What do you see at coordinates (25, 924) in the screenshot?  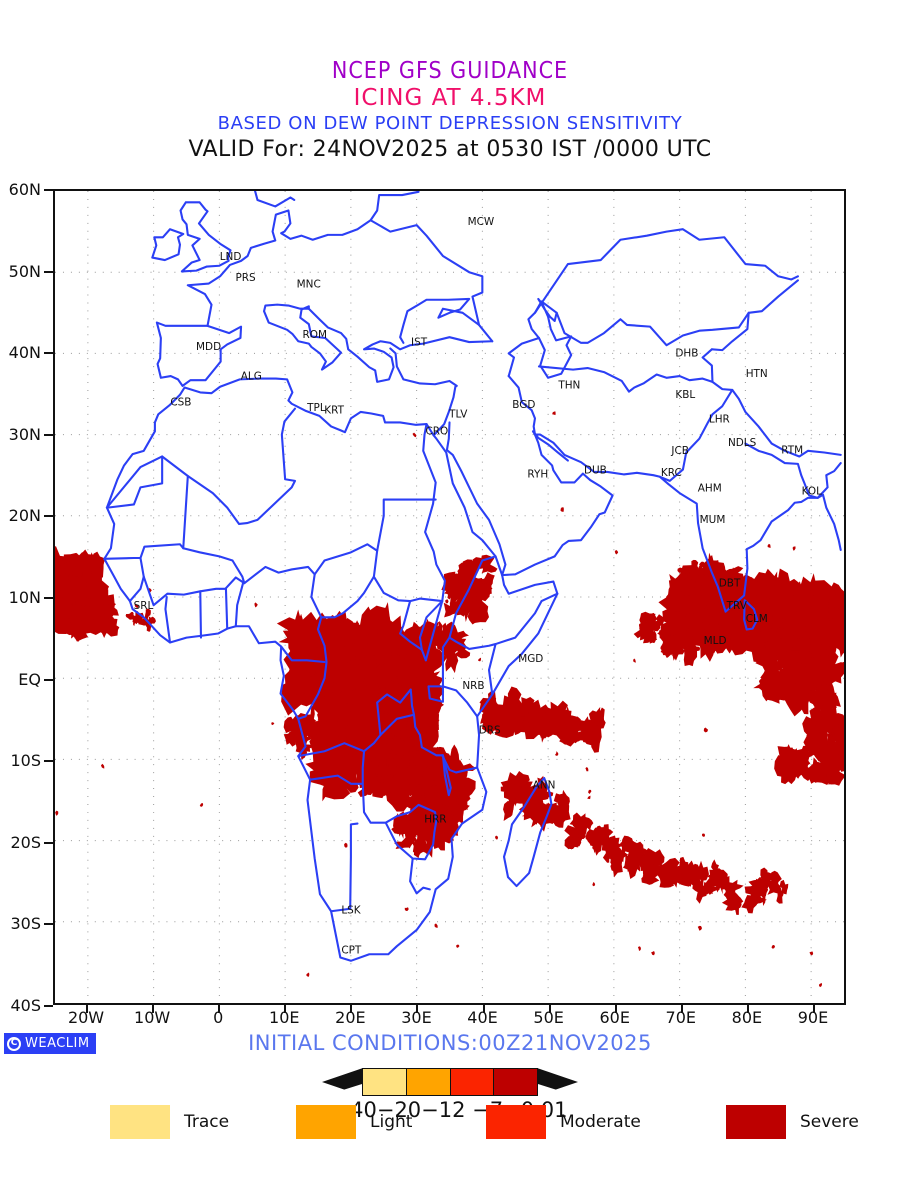 I see `y-axis-label-30s: 30S` at bounding box center [25, 924].